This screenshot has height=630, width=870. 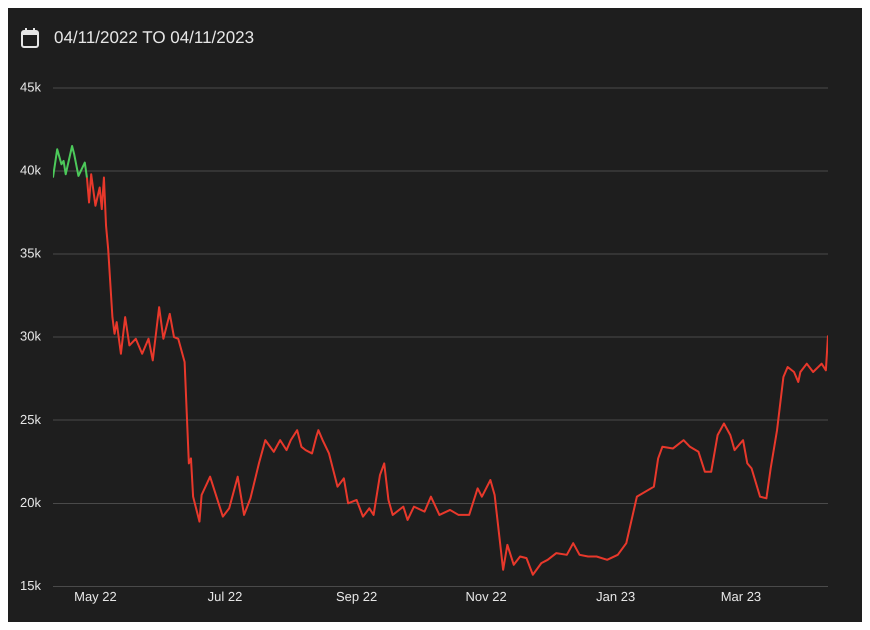 I want to click on y-tick-label: 40k, so click(x=31, y=170).